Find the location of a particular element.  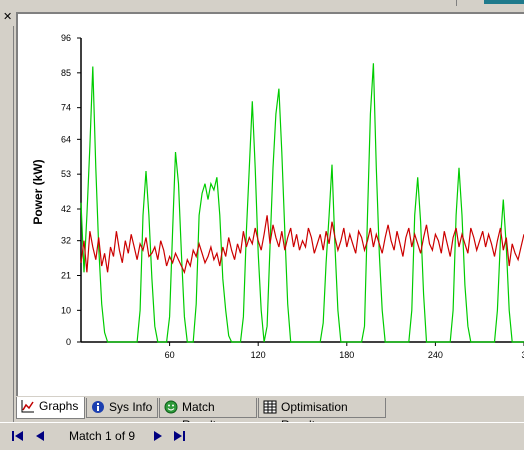

graph-icon is located at coordinates (27, 406).